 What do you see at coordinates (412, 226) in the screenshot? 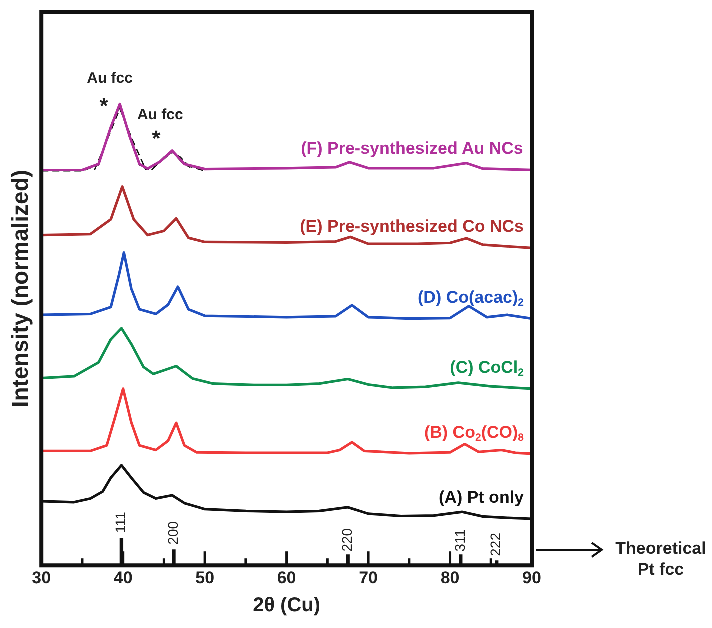
I see `series-label: (E) Pre-synthesized Co NCs` at bounding box center [412, 226].